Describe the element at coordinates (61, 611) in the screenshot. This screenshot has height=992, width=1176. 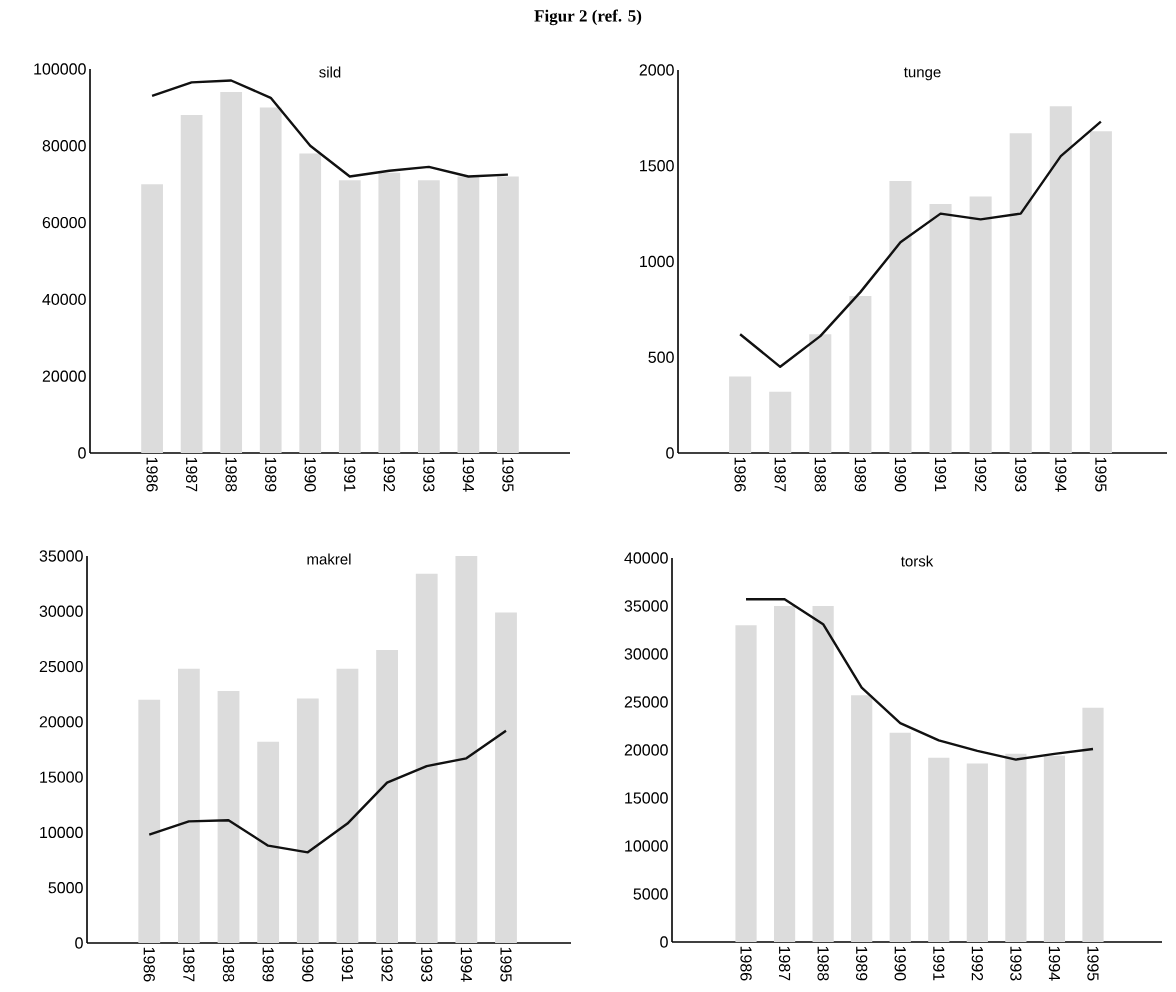
I see `y-tick-label: 30000` at that location.